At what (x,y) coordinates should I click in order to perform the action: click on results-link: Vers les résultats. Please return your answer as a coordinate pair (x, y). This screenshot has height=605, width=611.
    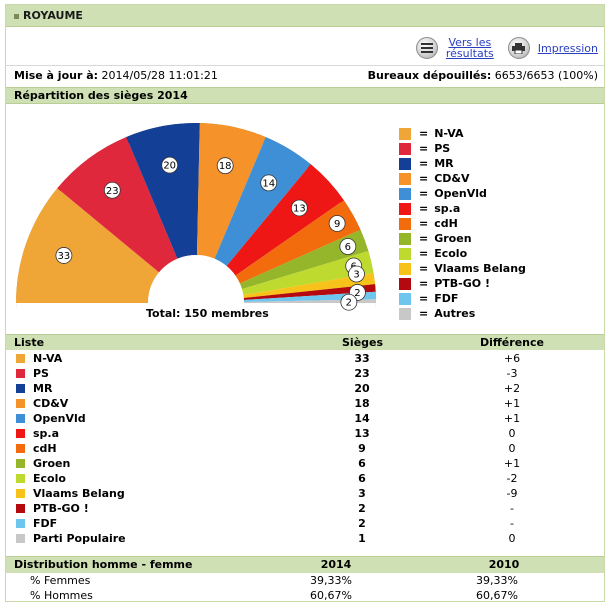
    Looking at the image, I should click on (470, 48).